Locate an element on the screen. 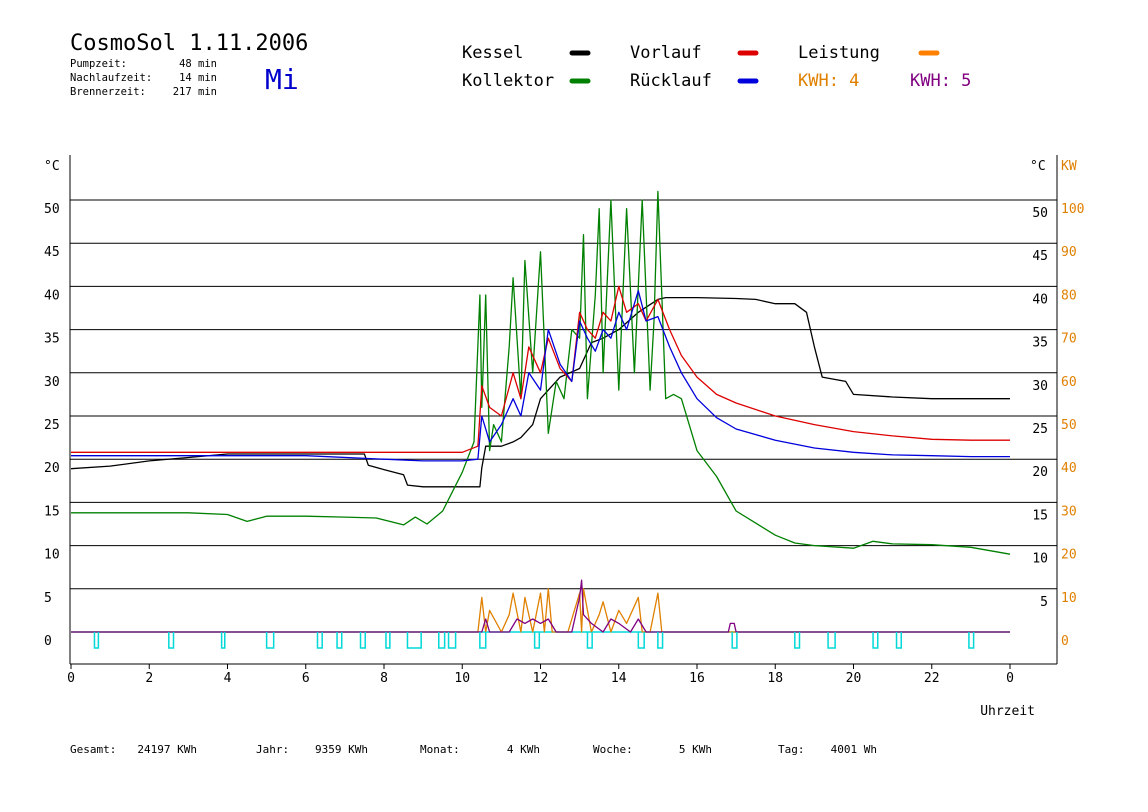  x-axis-label: Uhrzeit is located at coordinates (1007, 711).